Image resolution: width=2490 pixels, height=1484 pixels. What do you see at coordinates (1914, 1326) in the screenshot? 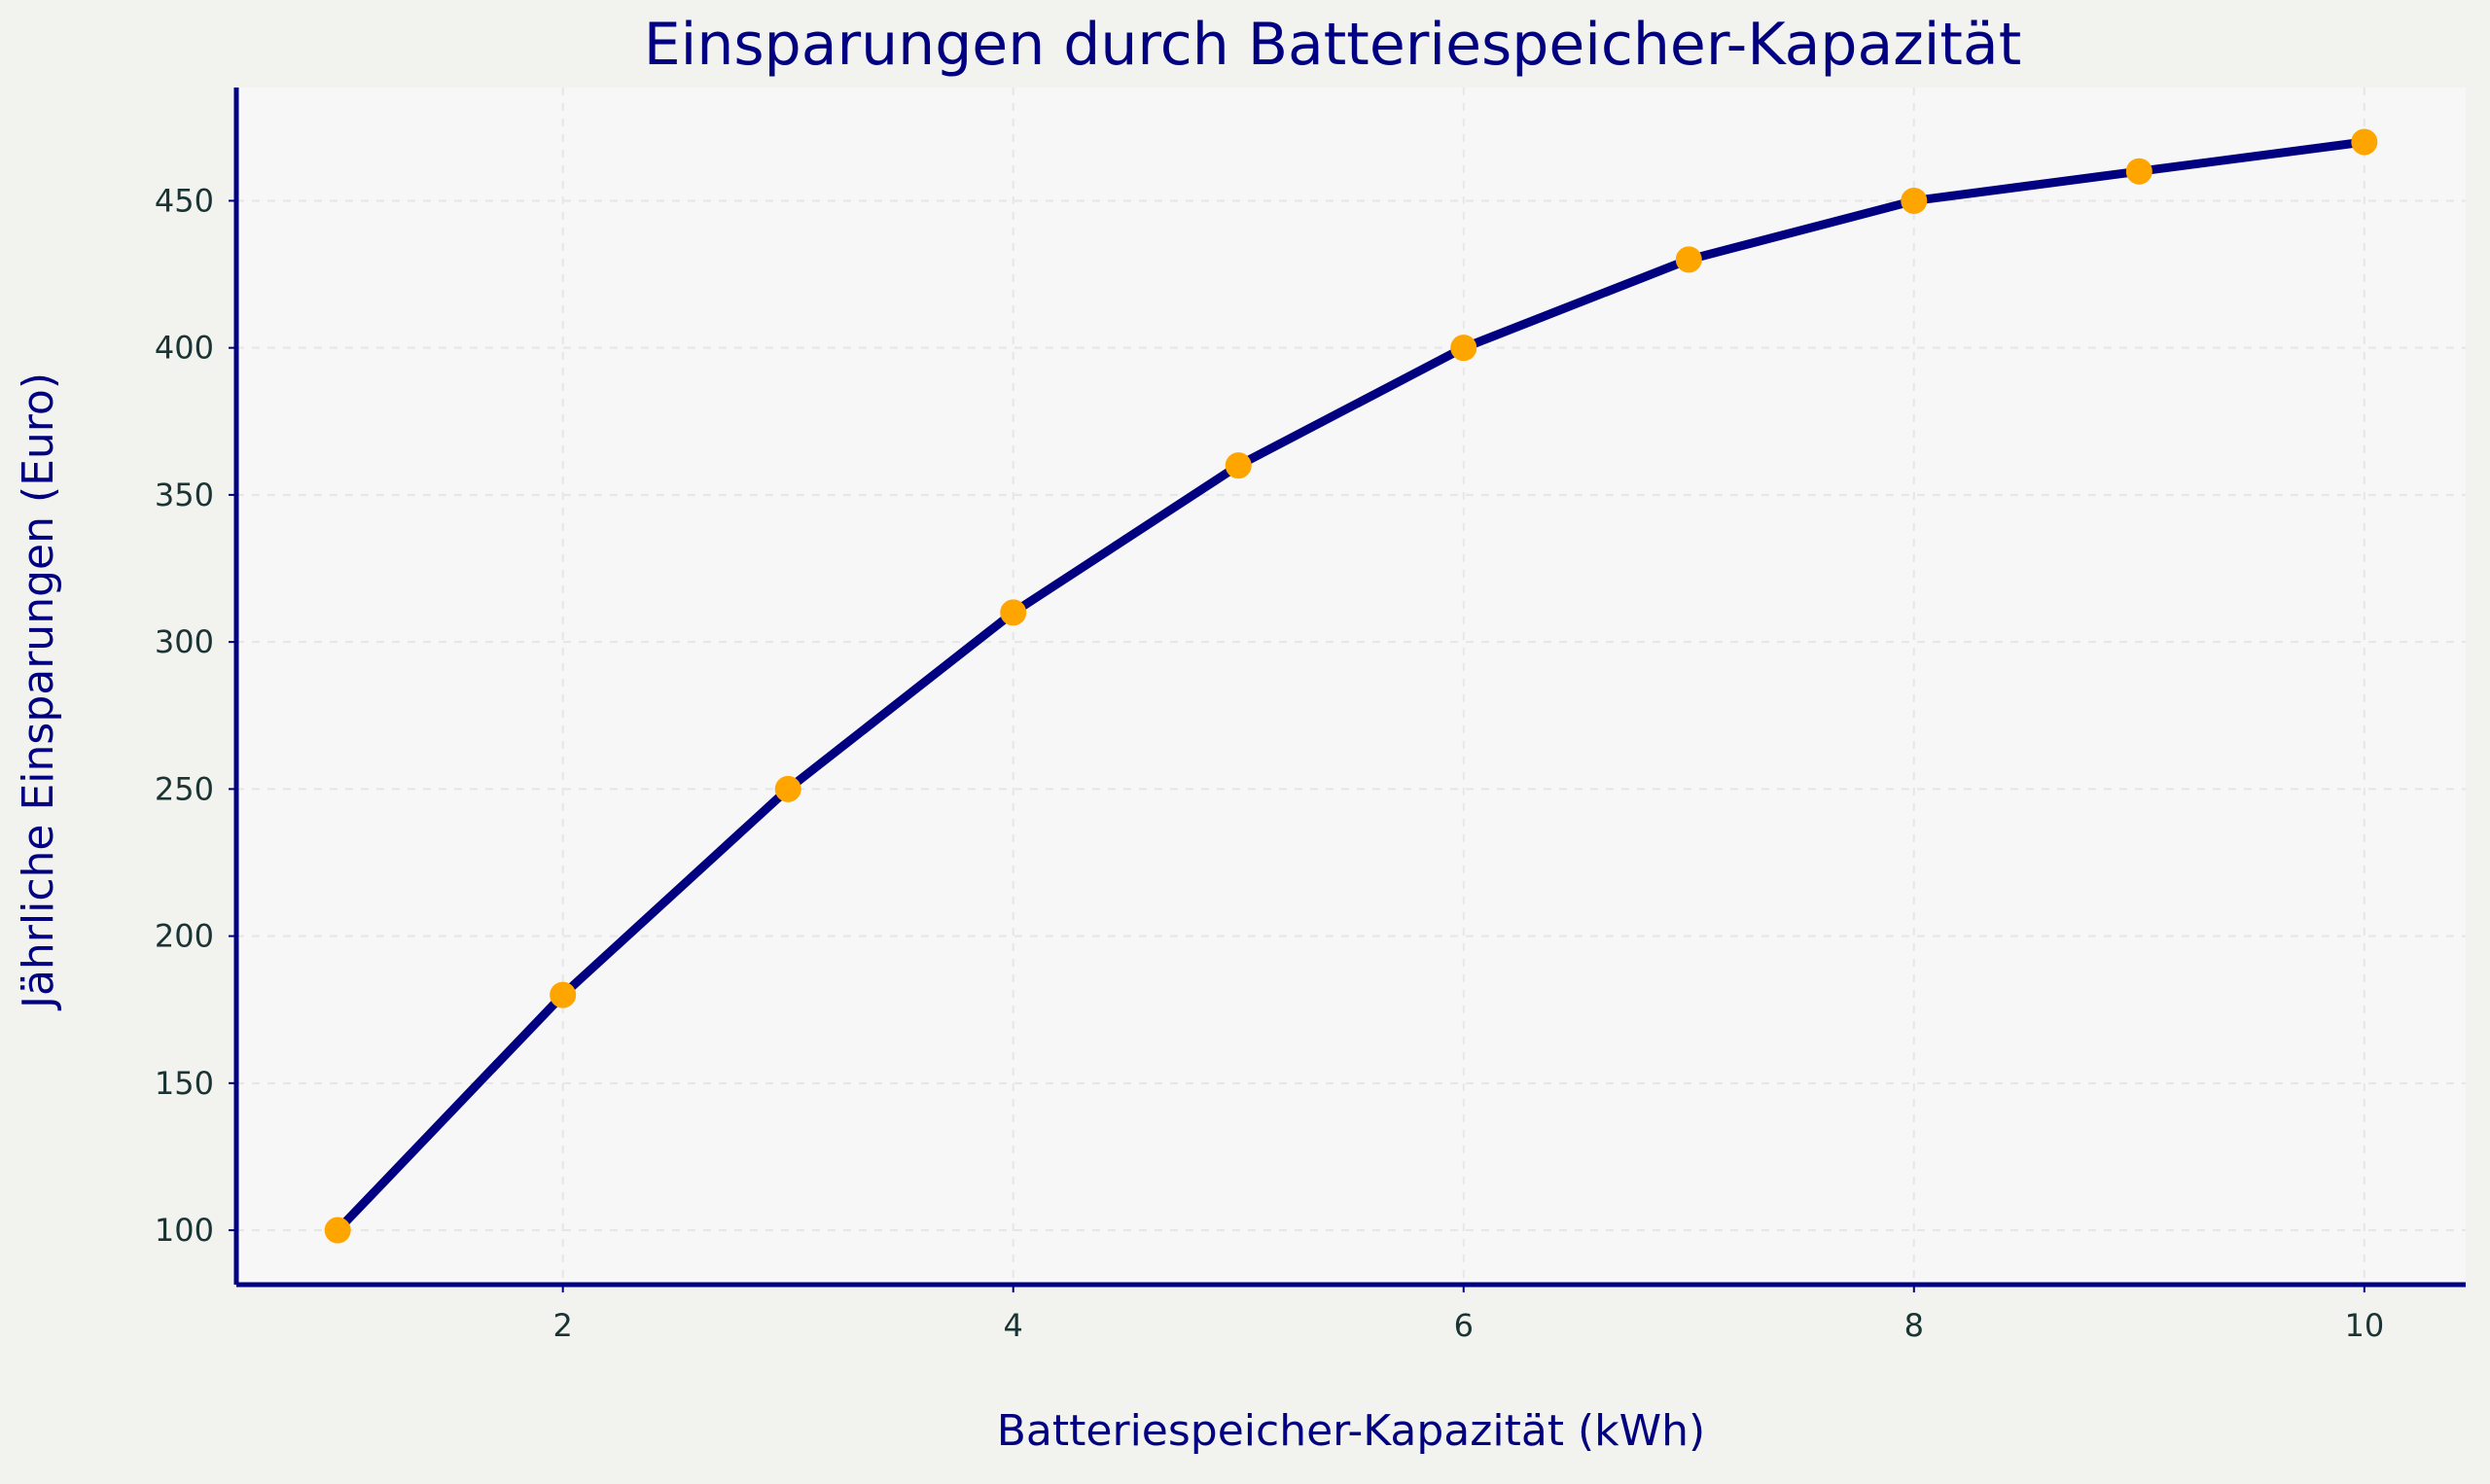
I see `x-tick-label: 8` at bounding box center [1914, 1326].